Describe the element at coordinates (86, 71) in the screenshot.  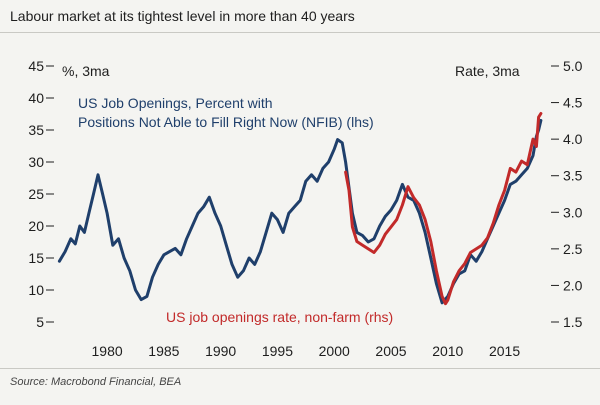
I see `left-axis-unit: %, 3ma` at that location.